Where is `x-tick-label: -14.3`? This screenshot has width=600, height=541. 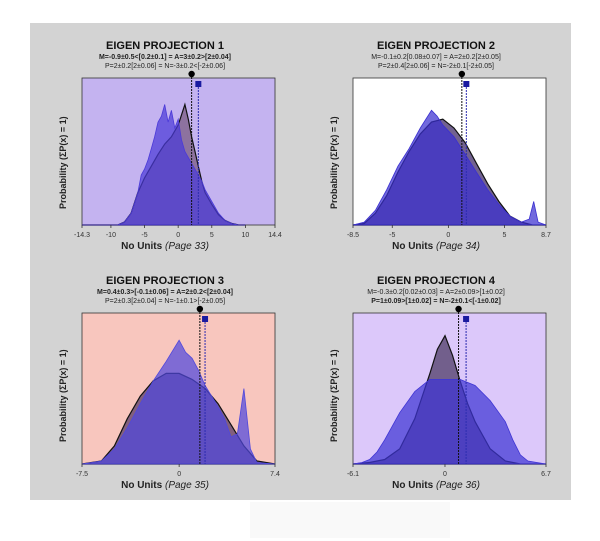
x-tick-label: -14.3 is located at coordinates (82, 235).